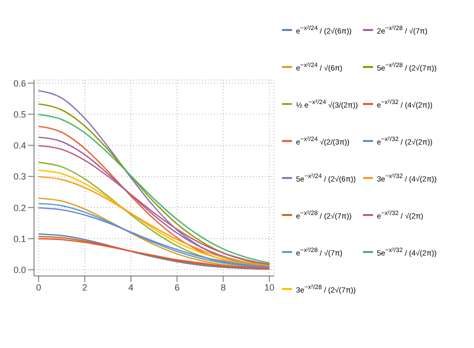 The width and height of the screenshot is (474, 348). What do you see at coordinates (19, 207) in the screenshot?
I see `y-tick-label: 0.2` at bounding box center [19, 207].